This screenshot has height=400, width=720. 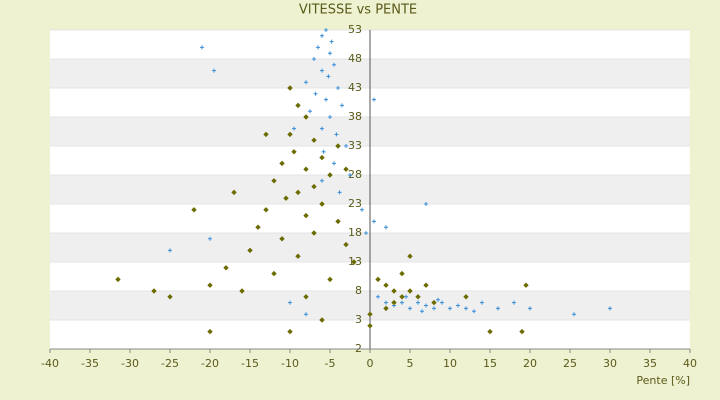 What do you see at coordinates (130, 363) in the screenshot?
I see `x-tick-label: -30` at bounding box center [130, 363].